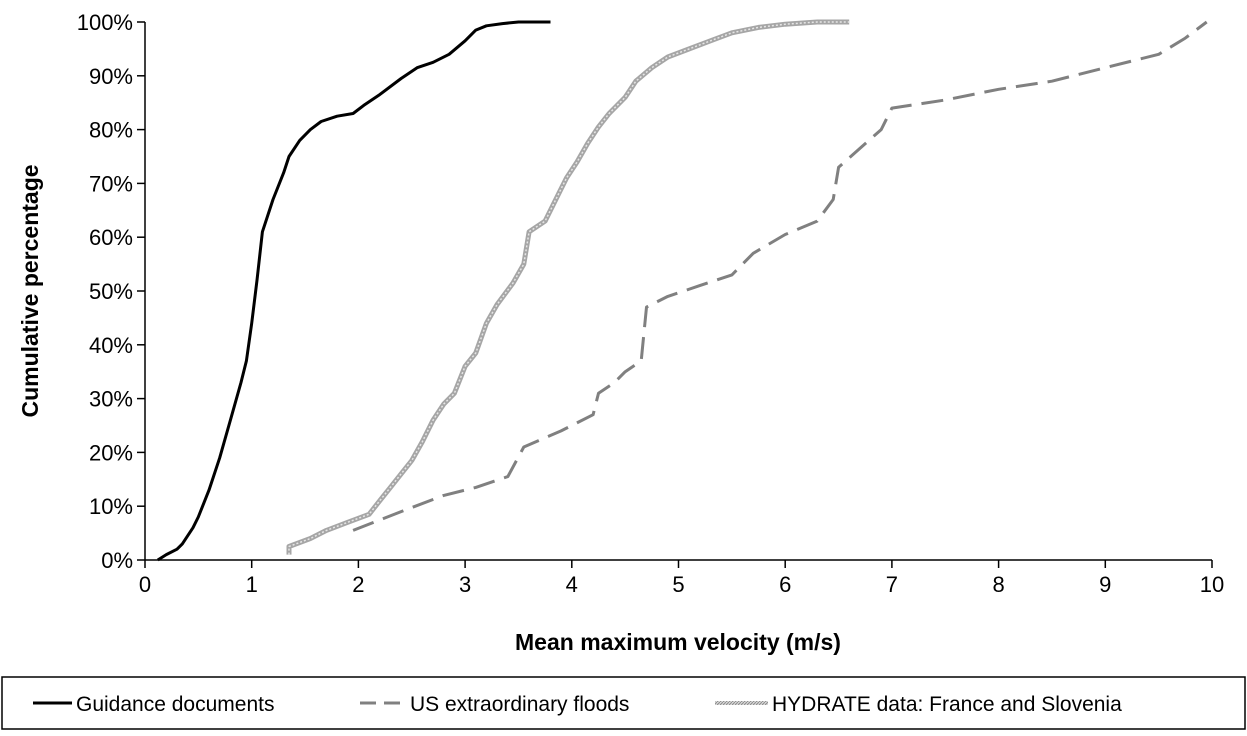 The width and height of the screenshot is (1247, 736). I want to click on y-ticks: 0% 10% 20% 30% 40% 50% 60% 70% 80% 90% 100%, so click(111, 291).